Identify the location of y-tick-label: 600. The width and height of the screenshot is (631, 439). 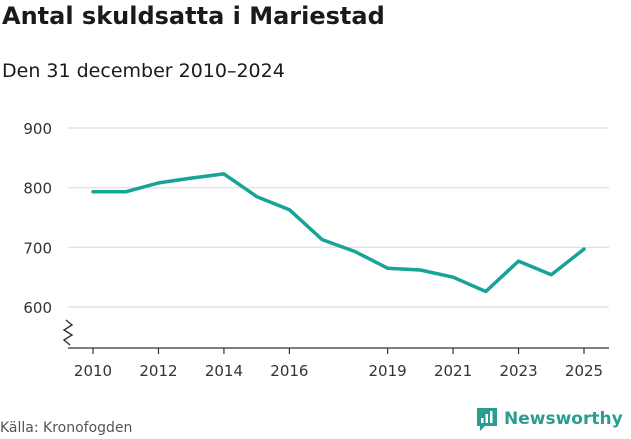
(37, 308).